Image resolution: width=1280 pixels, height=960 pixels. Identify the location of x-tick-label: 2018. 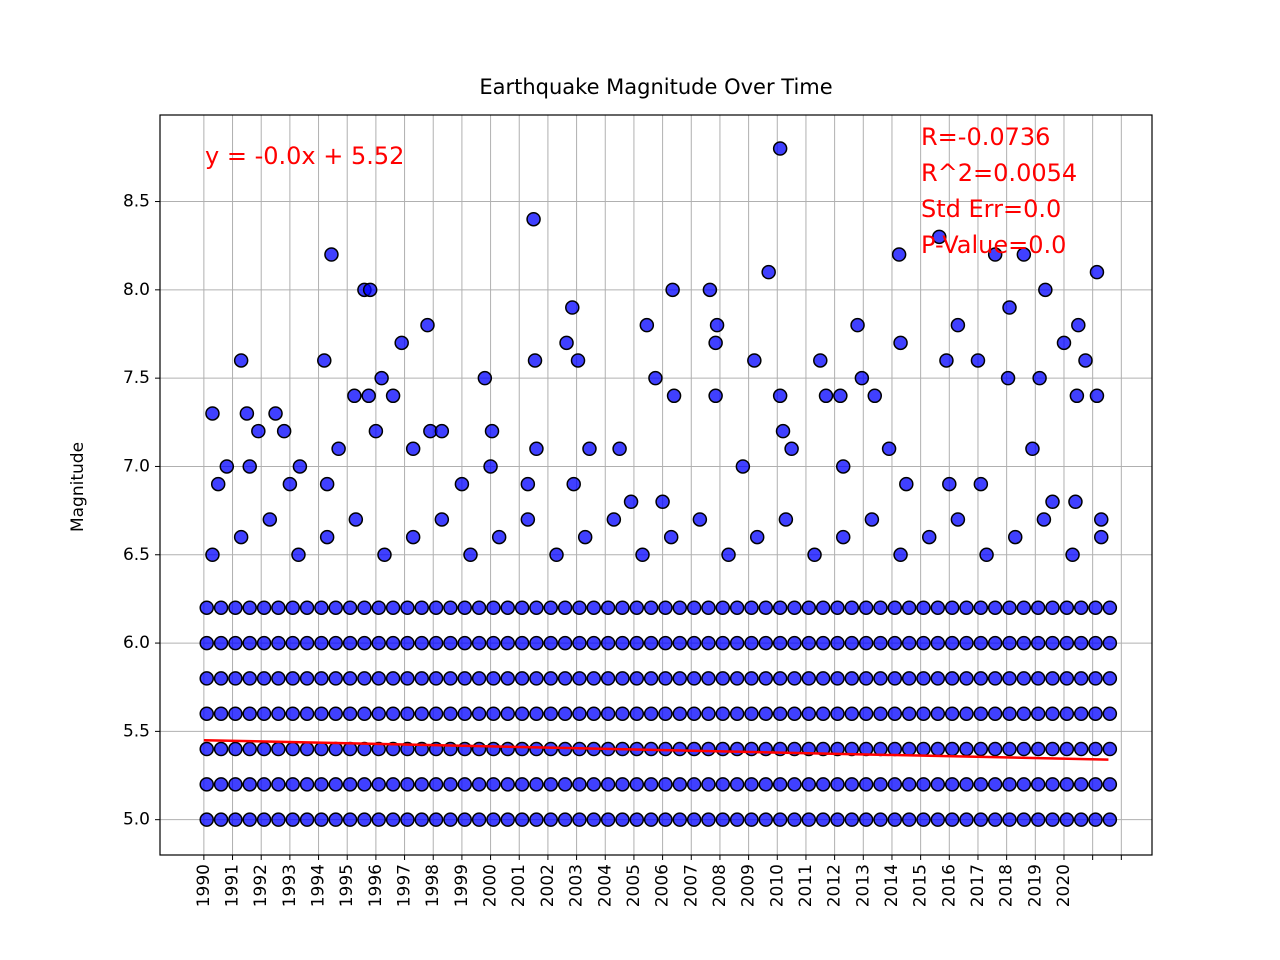
(1007, 885).